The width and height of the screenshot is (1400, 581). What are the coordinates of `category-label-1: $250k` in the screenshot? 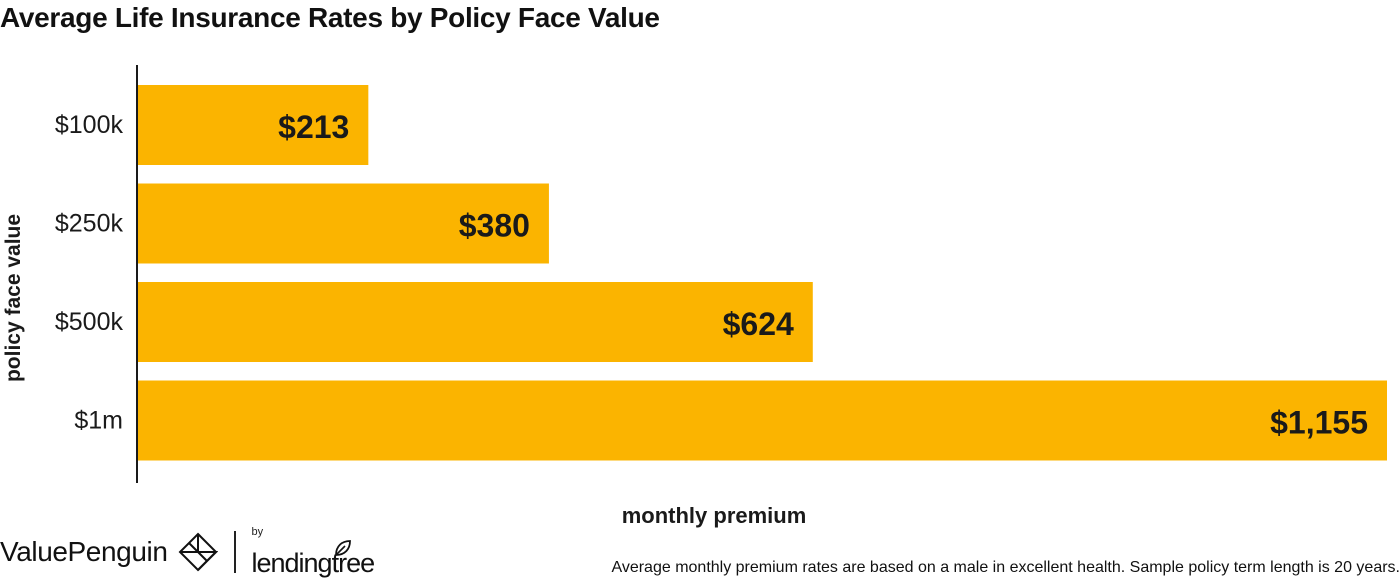 It's located at (89, 224).